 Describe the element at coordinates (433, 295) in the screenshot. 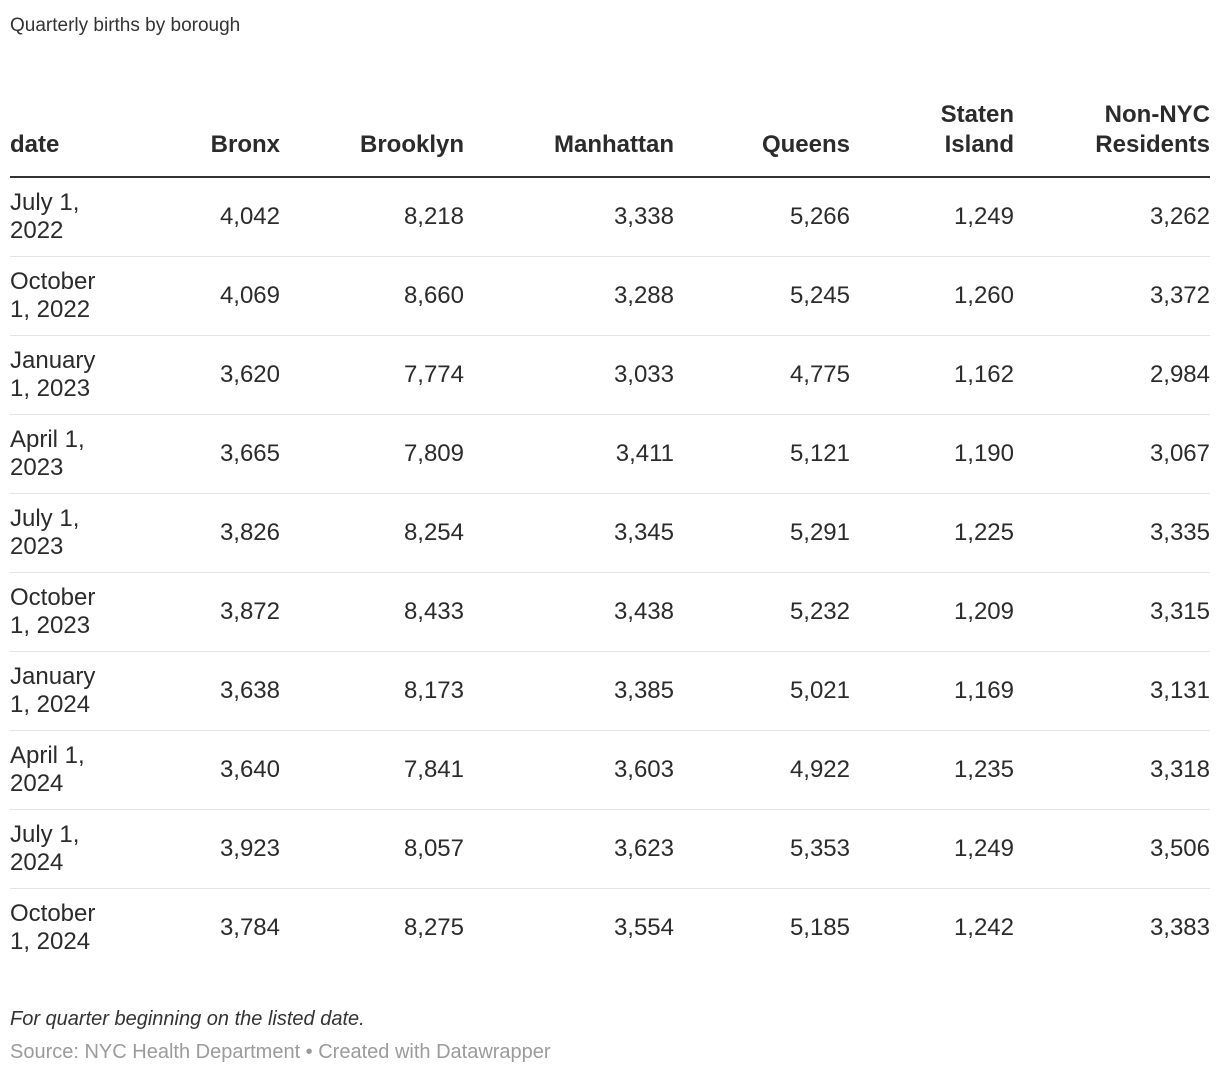

I see `value-cell: 8,660` at that location.